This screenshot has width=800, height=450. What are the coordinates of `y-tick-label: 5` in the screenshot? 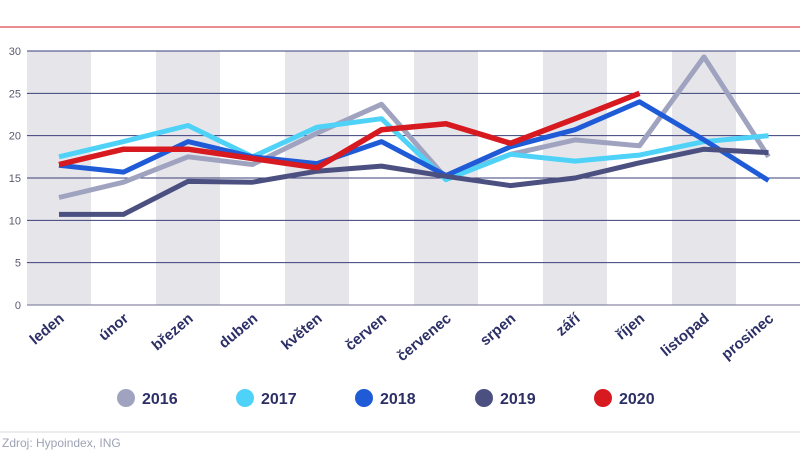 It's located at (18, 264).